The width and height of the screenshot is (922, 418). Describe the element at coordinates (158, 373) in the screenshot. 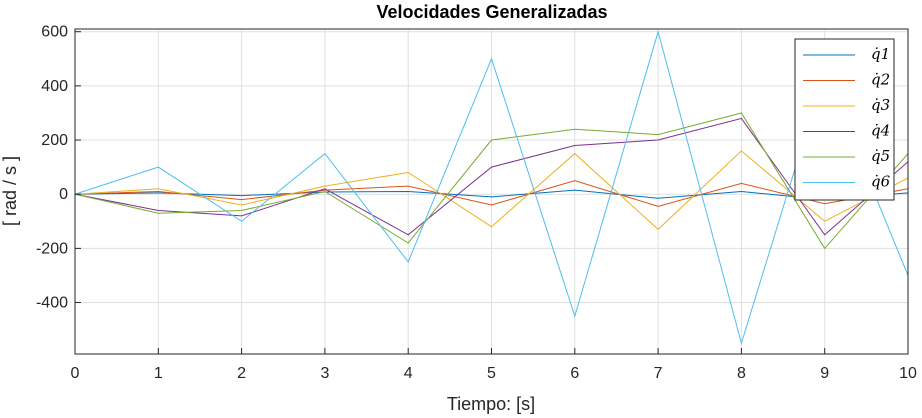

I see `x-tick-label-1: 1` at that location.